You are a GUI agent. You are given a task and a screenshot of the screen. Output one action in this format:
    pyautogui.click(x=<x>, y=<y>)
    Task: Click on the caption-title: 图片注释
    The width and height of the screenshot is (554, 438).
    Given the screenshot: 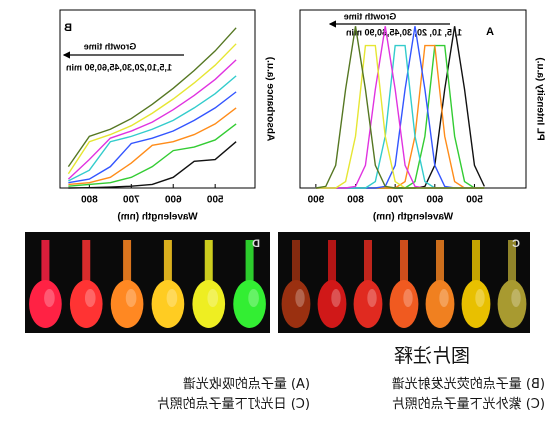 What is the action you would take?
    pyautogui.click(x=431, y=356)
    